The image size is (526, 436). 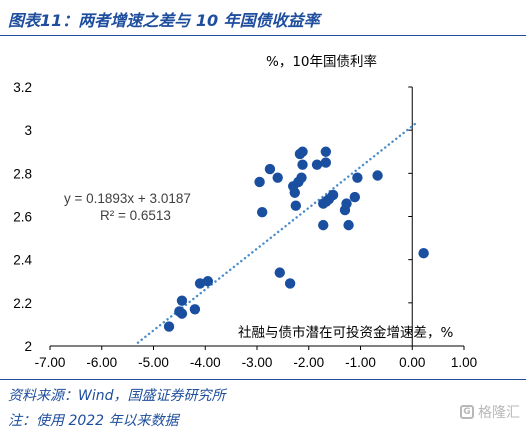 I want to click on source-note: 资料来源：Wind，国盛证券研究所, so click(x=117, y=396).